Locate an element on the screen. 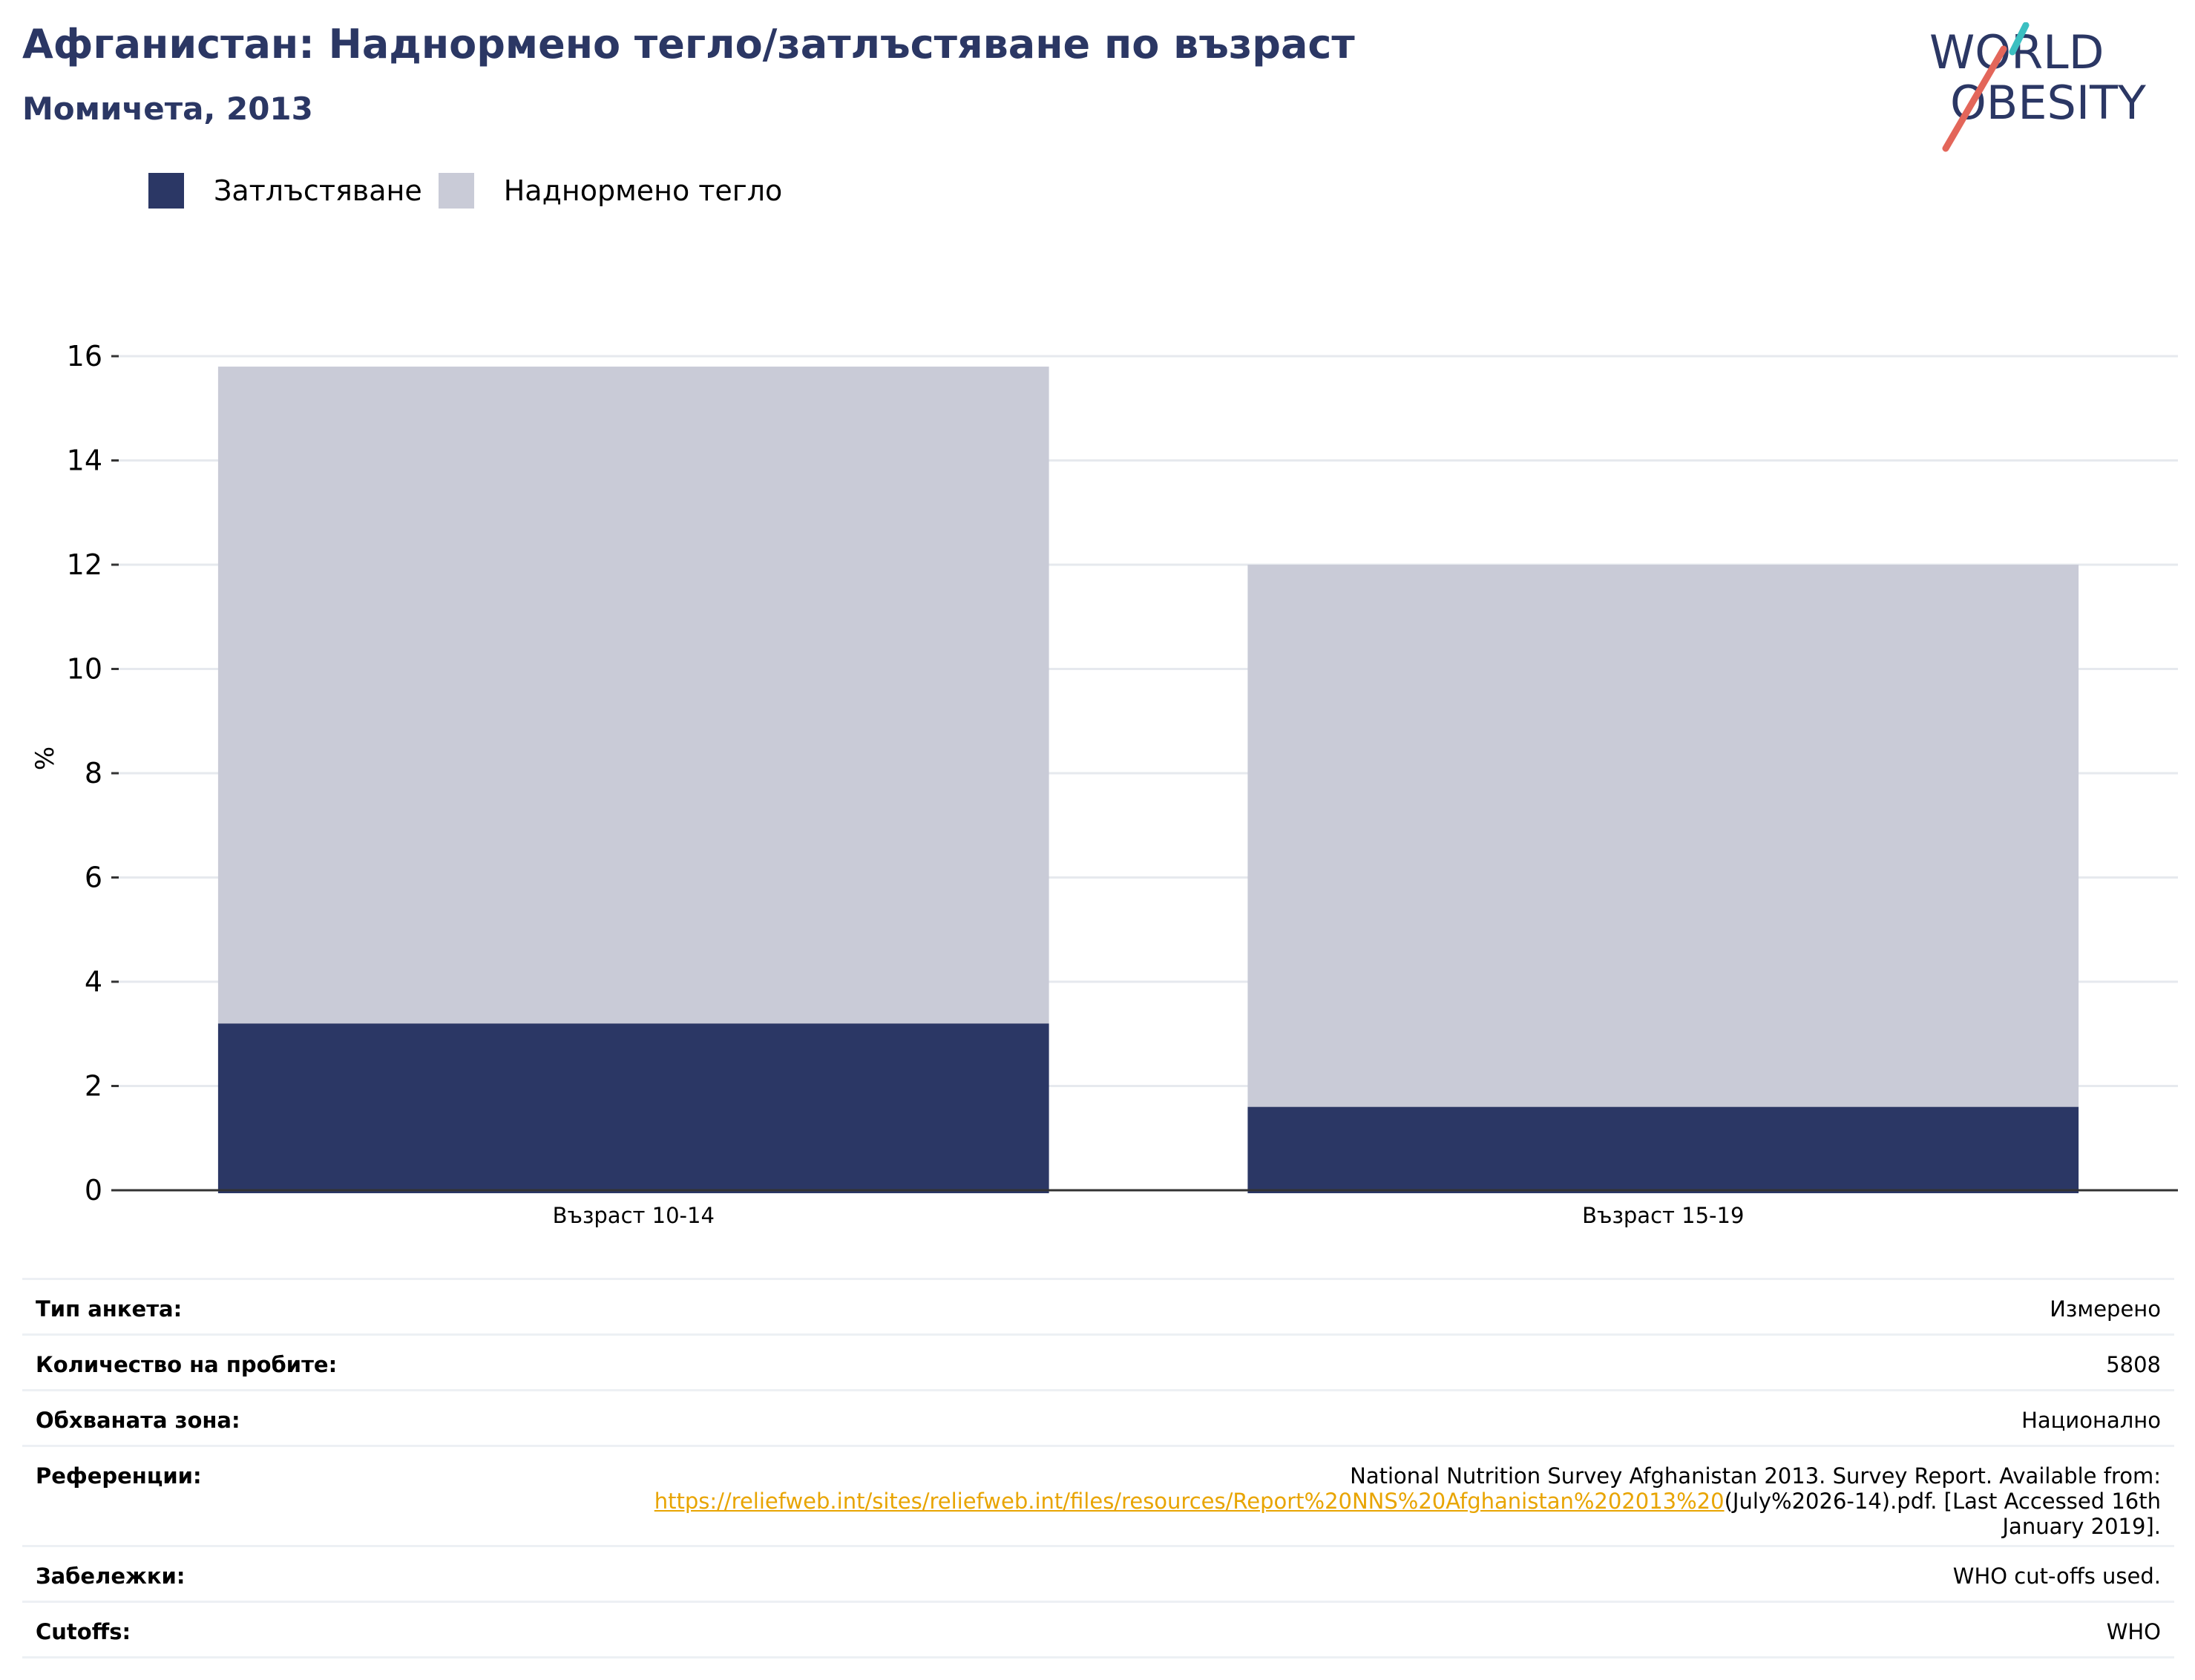 The image size is (2195, 1680). y-tick-label: 14 is located at coordinates (85, 461).